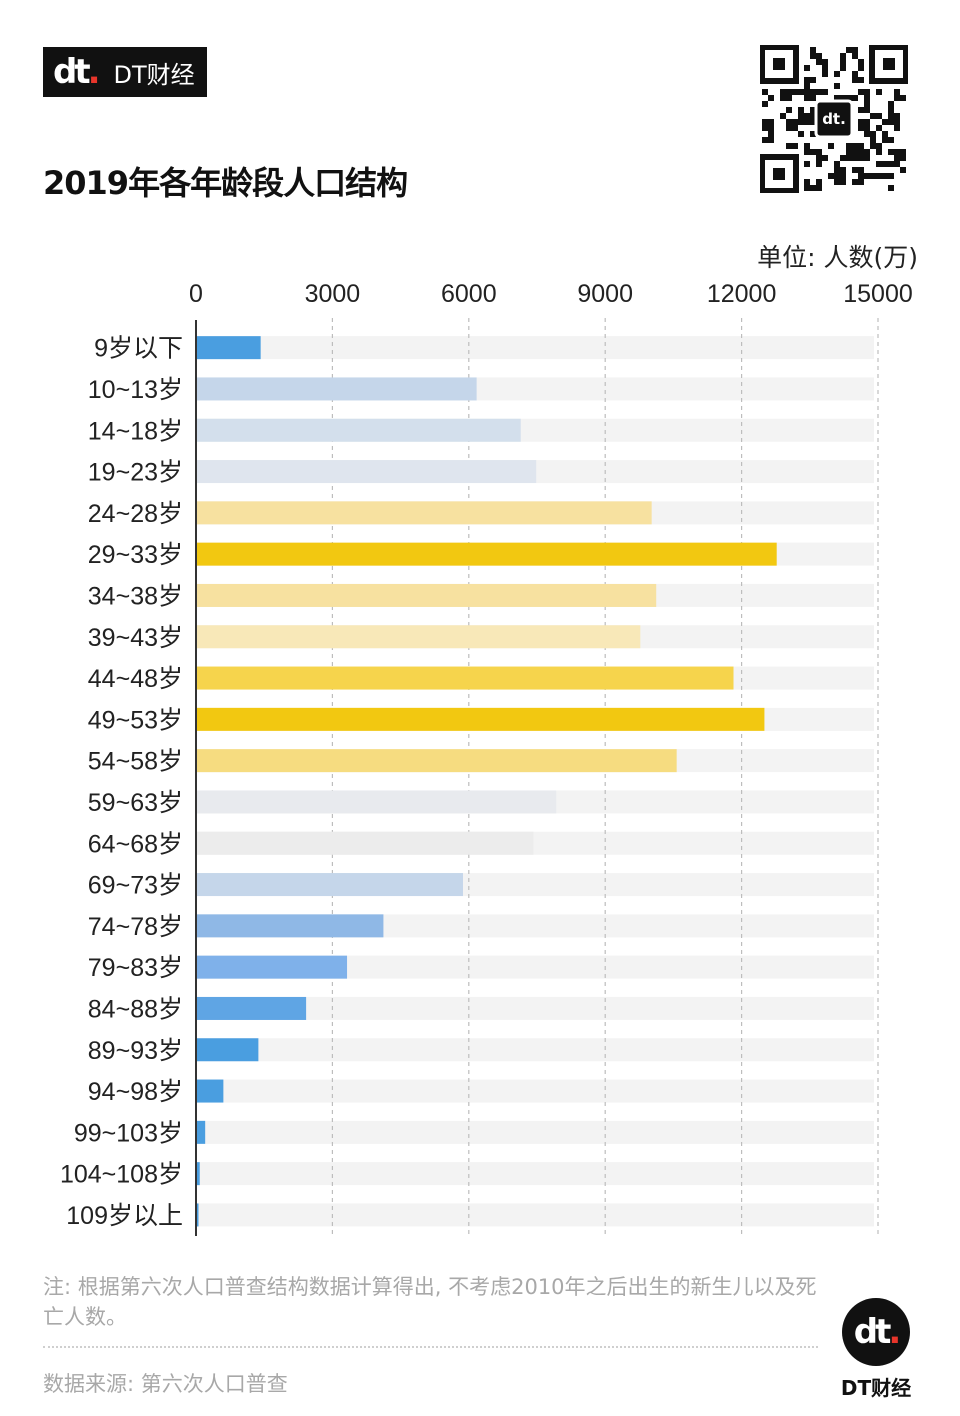  What do you see at coordinates (124, 1216) in the screenshot?
I see `y-category-label: 109岁以上` at bounding box center [124, 1216].